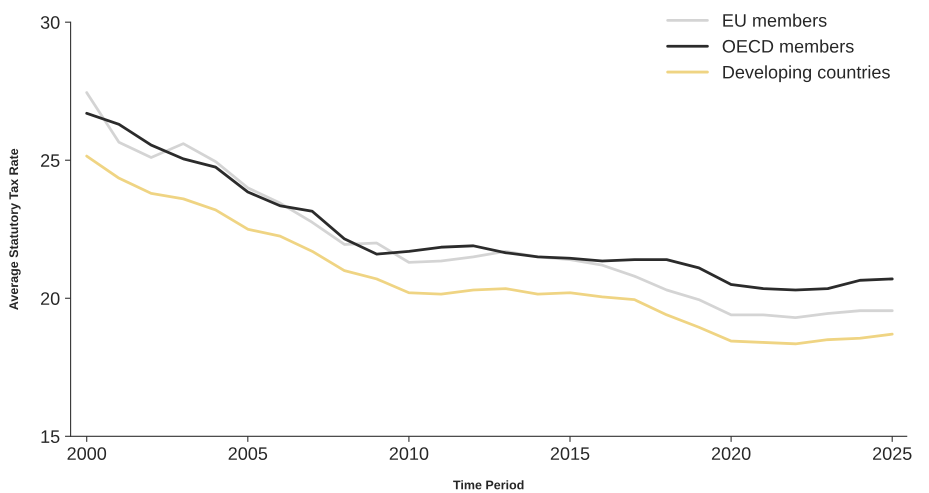  What do you see at coordinates (50, 437) in the screenshot?
I see `y-tick-label: 15` at bounding box center [50, 437].